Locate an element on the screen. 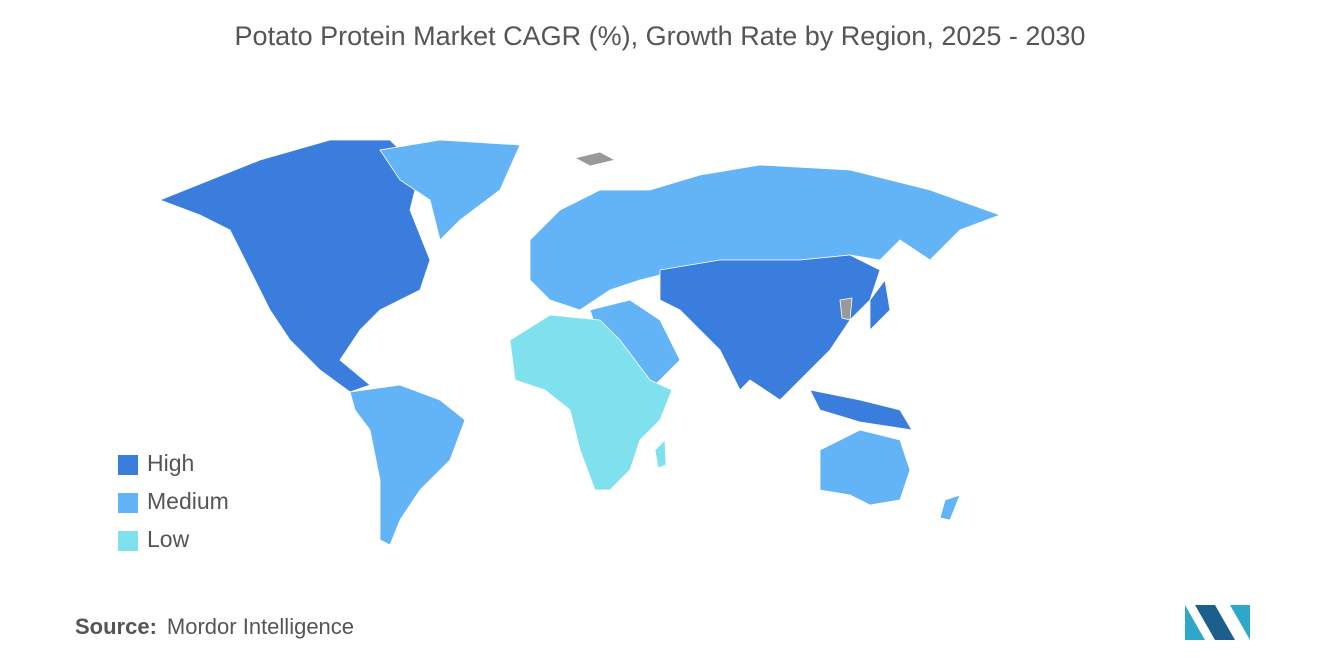  greenland is located at coordinates (450, 190).